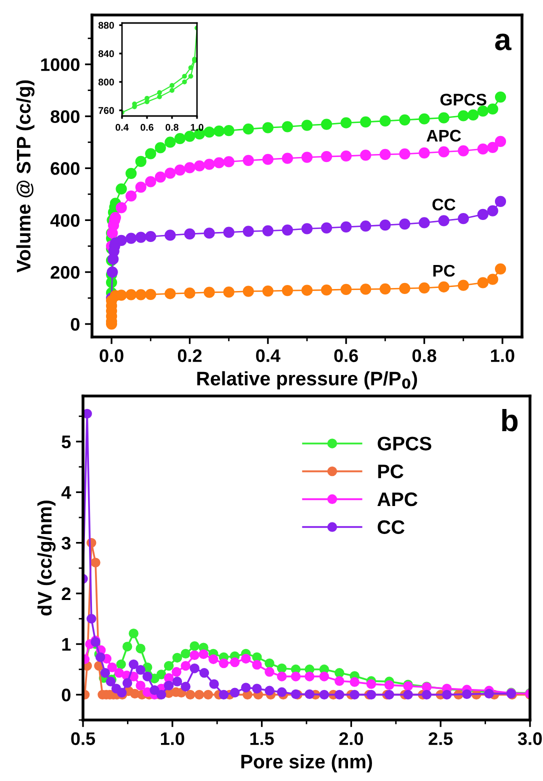 Image resolution: width=543 pixels, height=781 pixels. What do you see at coordinates (65, 220) in the screenshot?
I see `y-tick-label: 400` at bounding box center [65, 220].